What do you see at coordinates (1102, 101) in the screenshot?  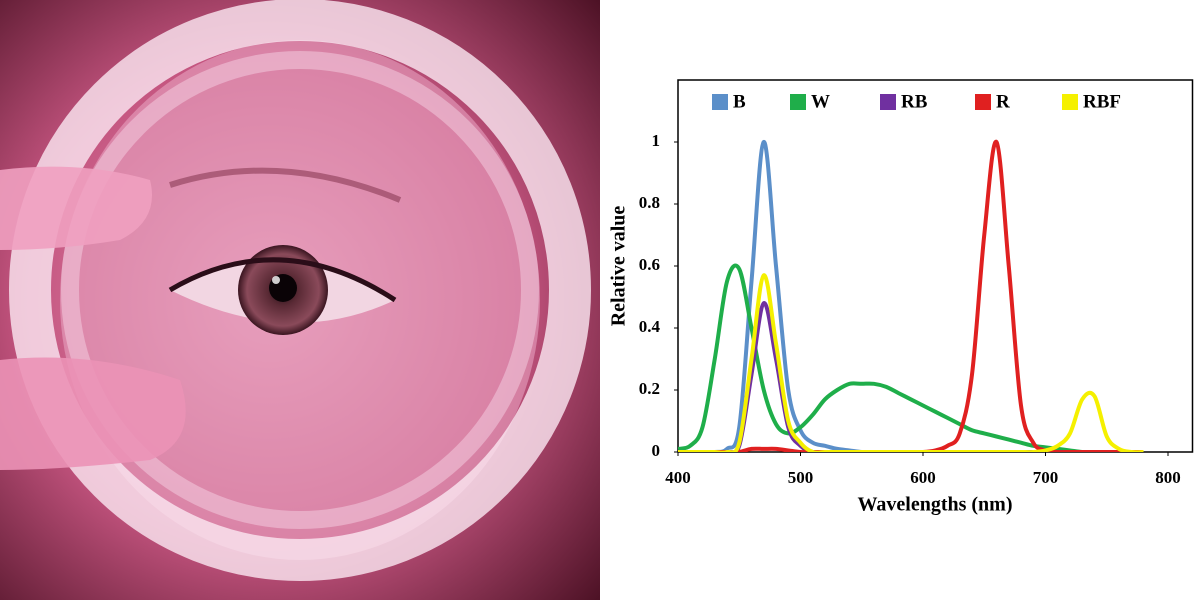 I see `legend-label: RBF` at bounding box center [1102, 101].